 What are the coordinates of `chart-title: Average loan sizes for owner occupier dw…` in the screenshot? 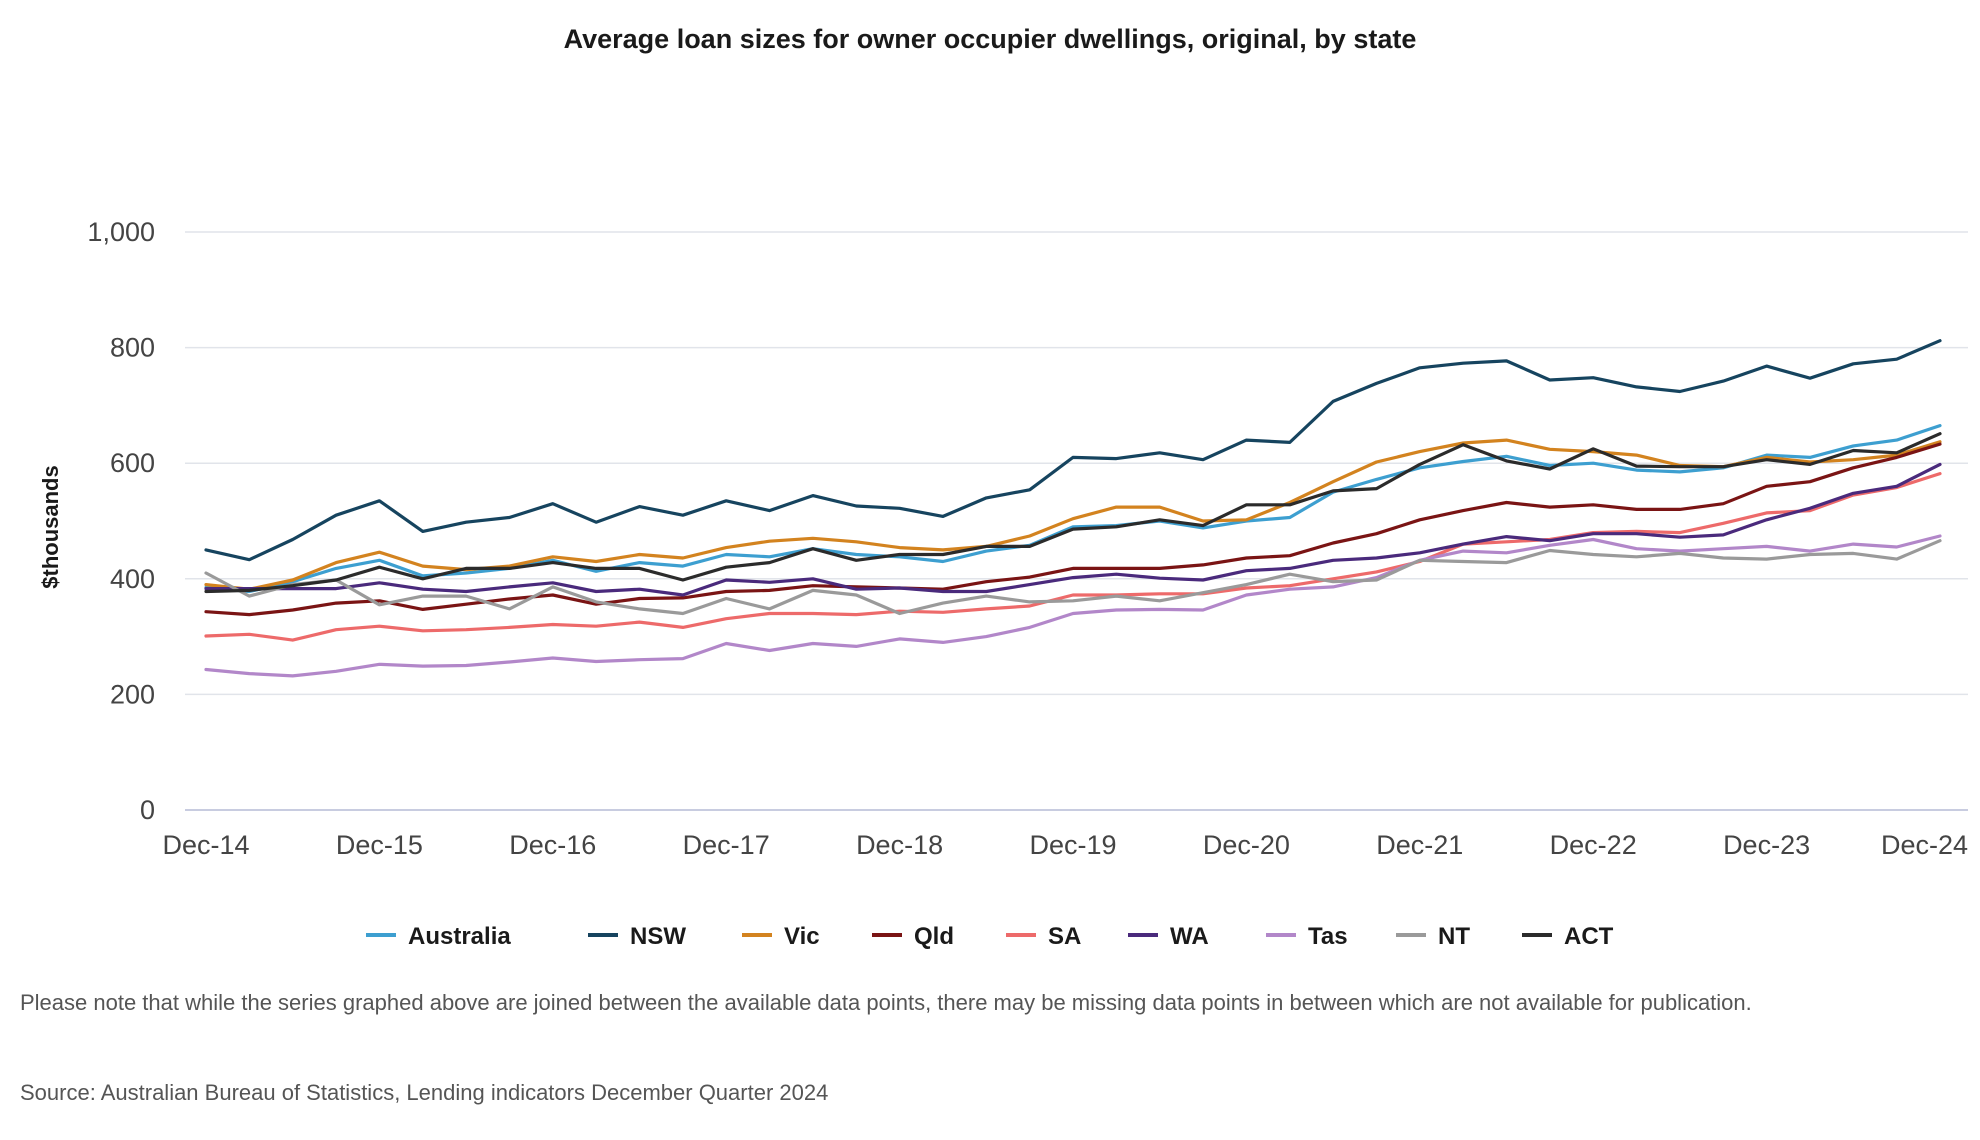 It's located at (990, 39).